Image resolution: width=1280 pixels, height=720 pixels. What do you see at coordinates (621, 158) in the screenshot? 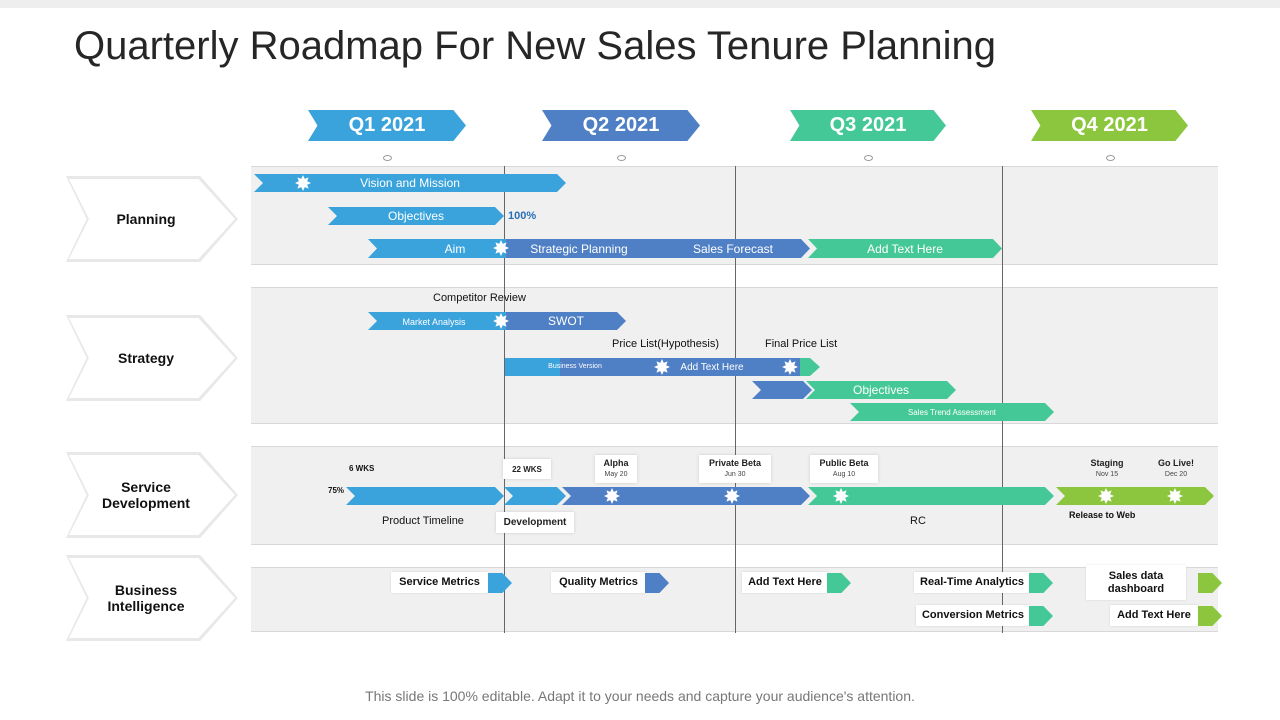
I see `quarter-tick-q2` at bounding box center [621, 158].